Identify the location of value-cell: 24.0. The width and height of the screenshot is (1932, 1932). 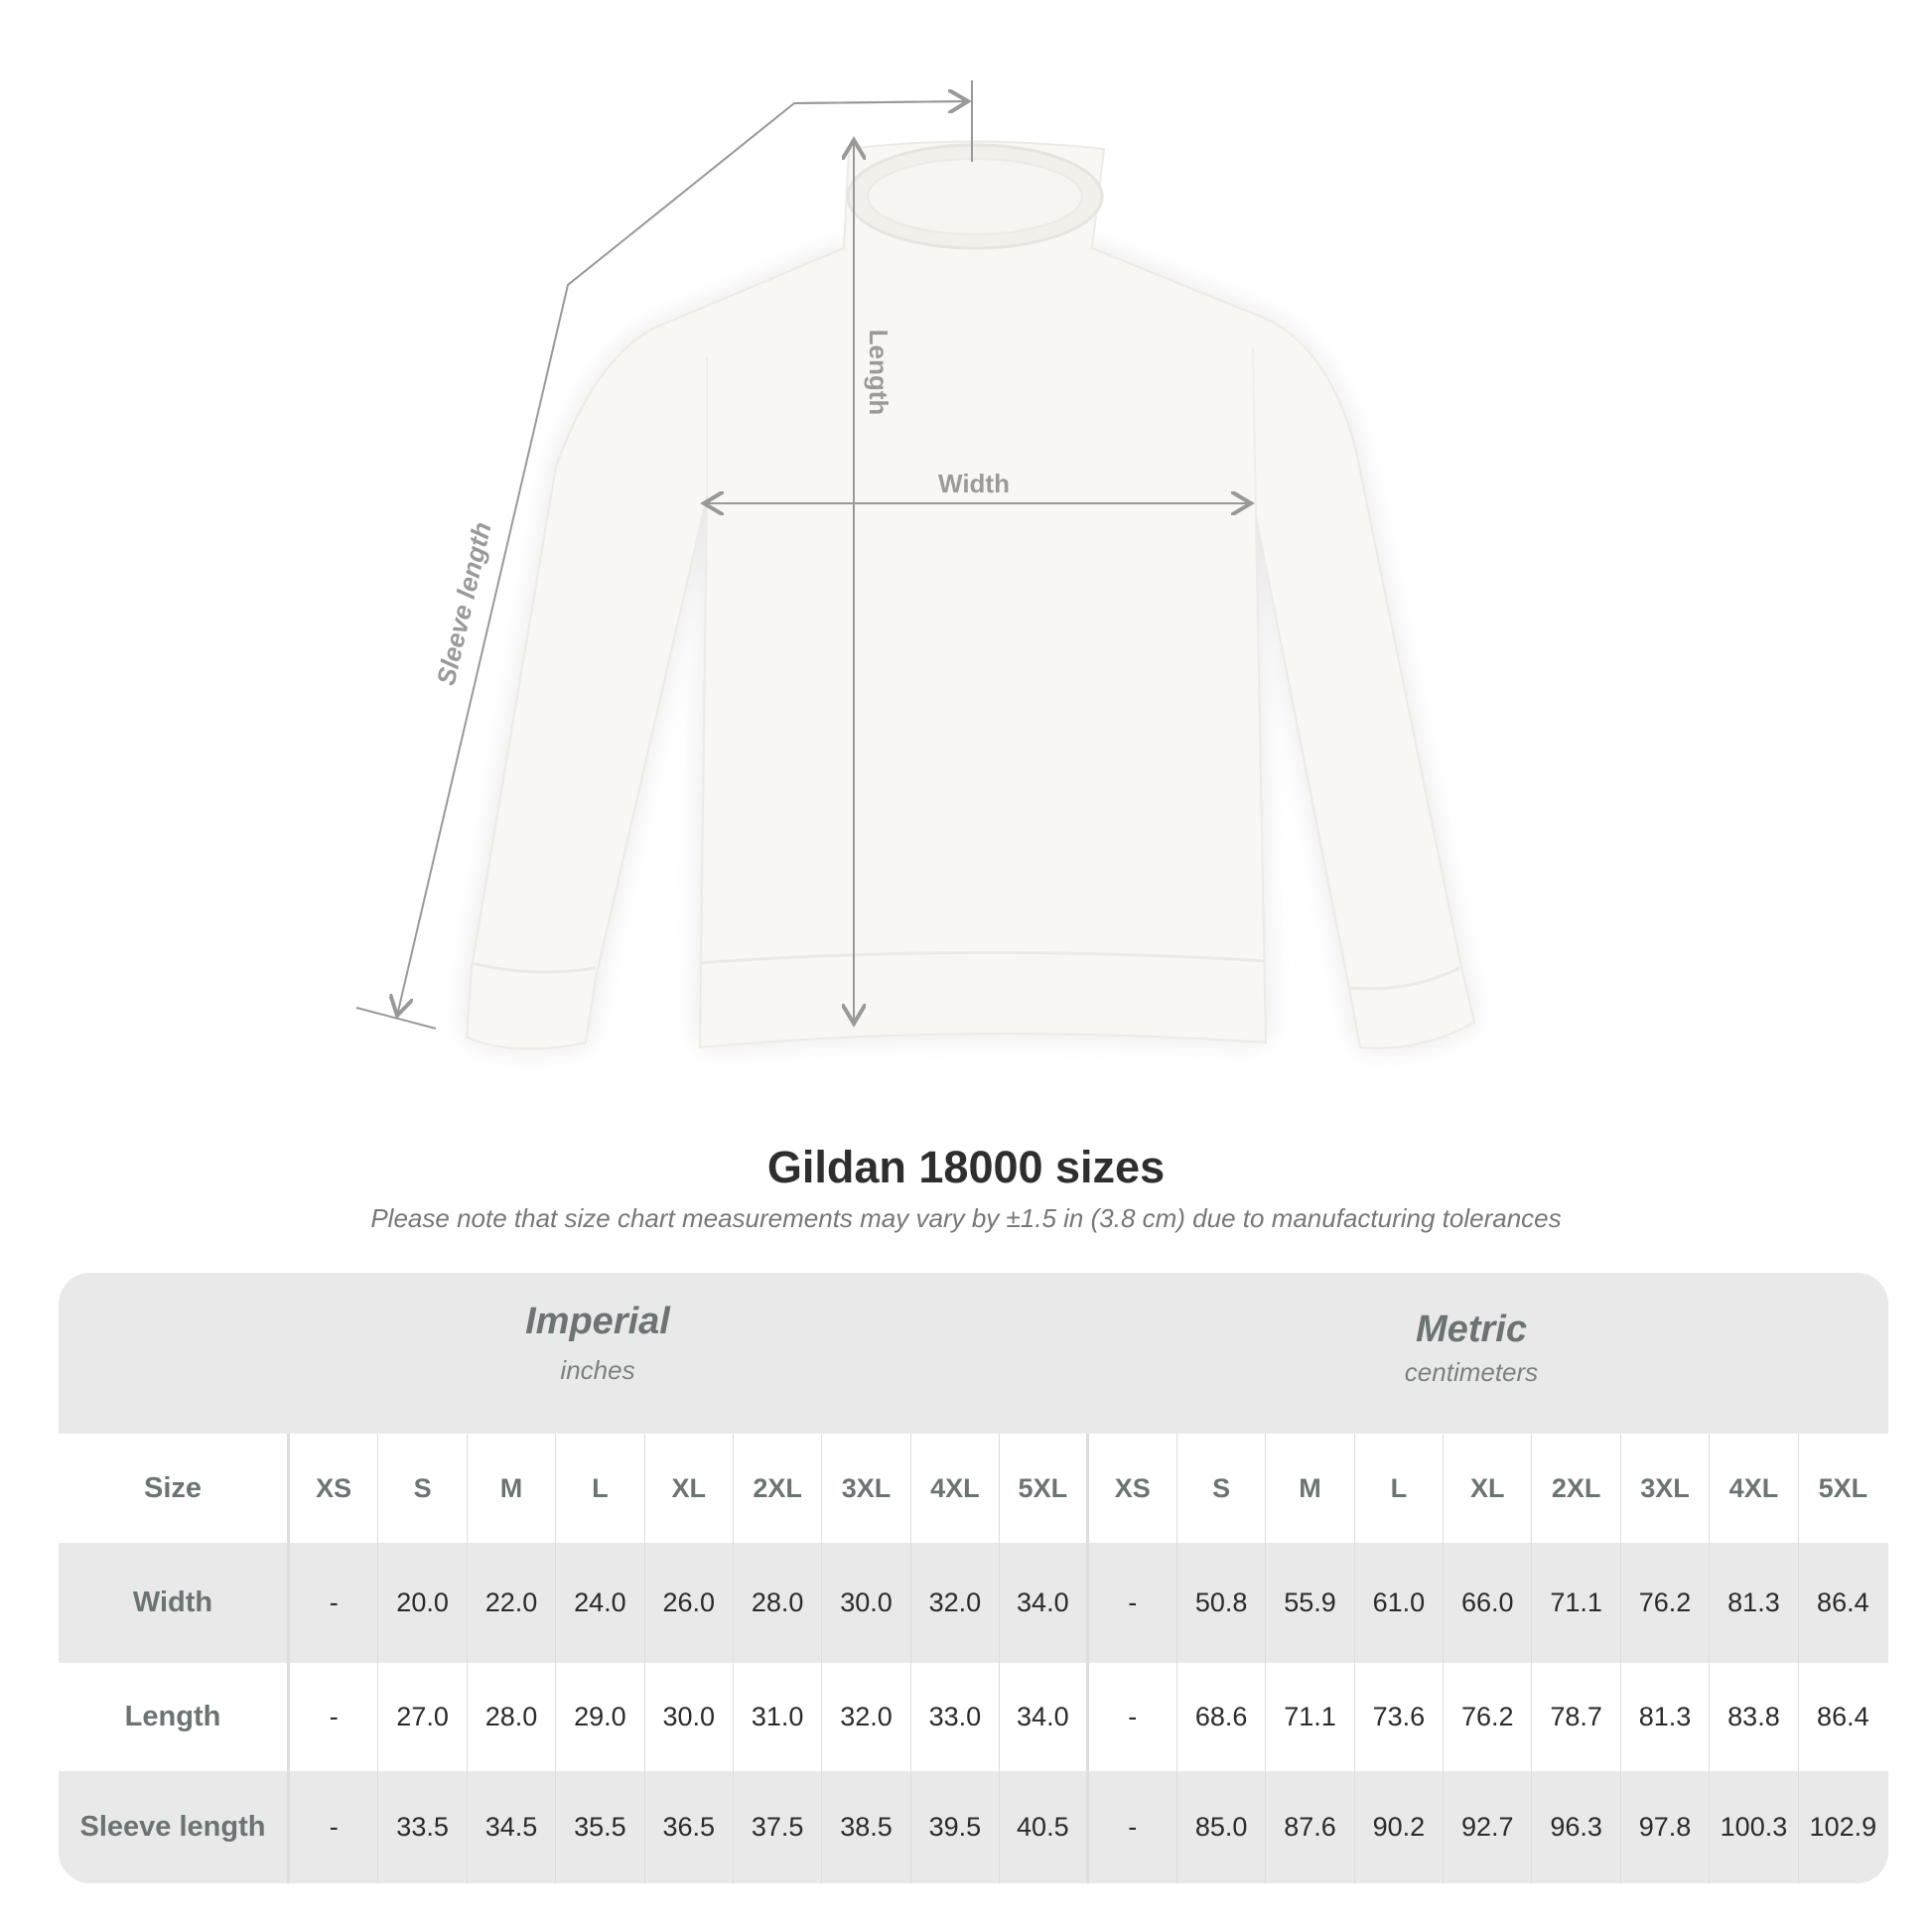
(601, 1603).